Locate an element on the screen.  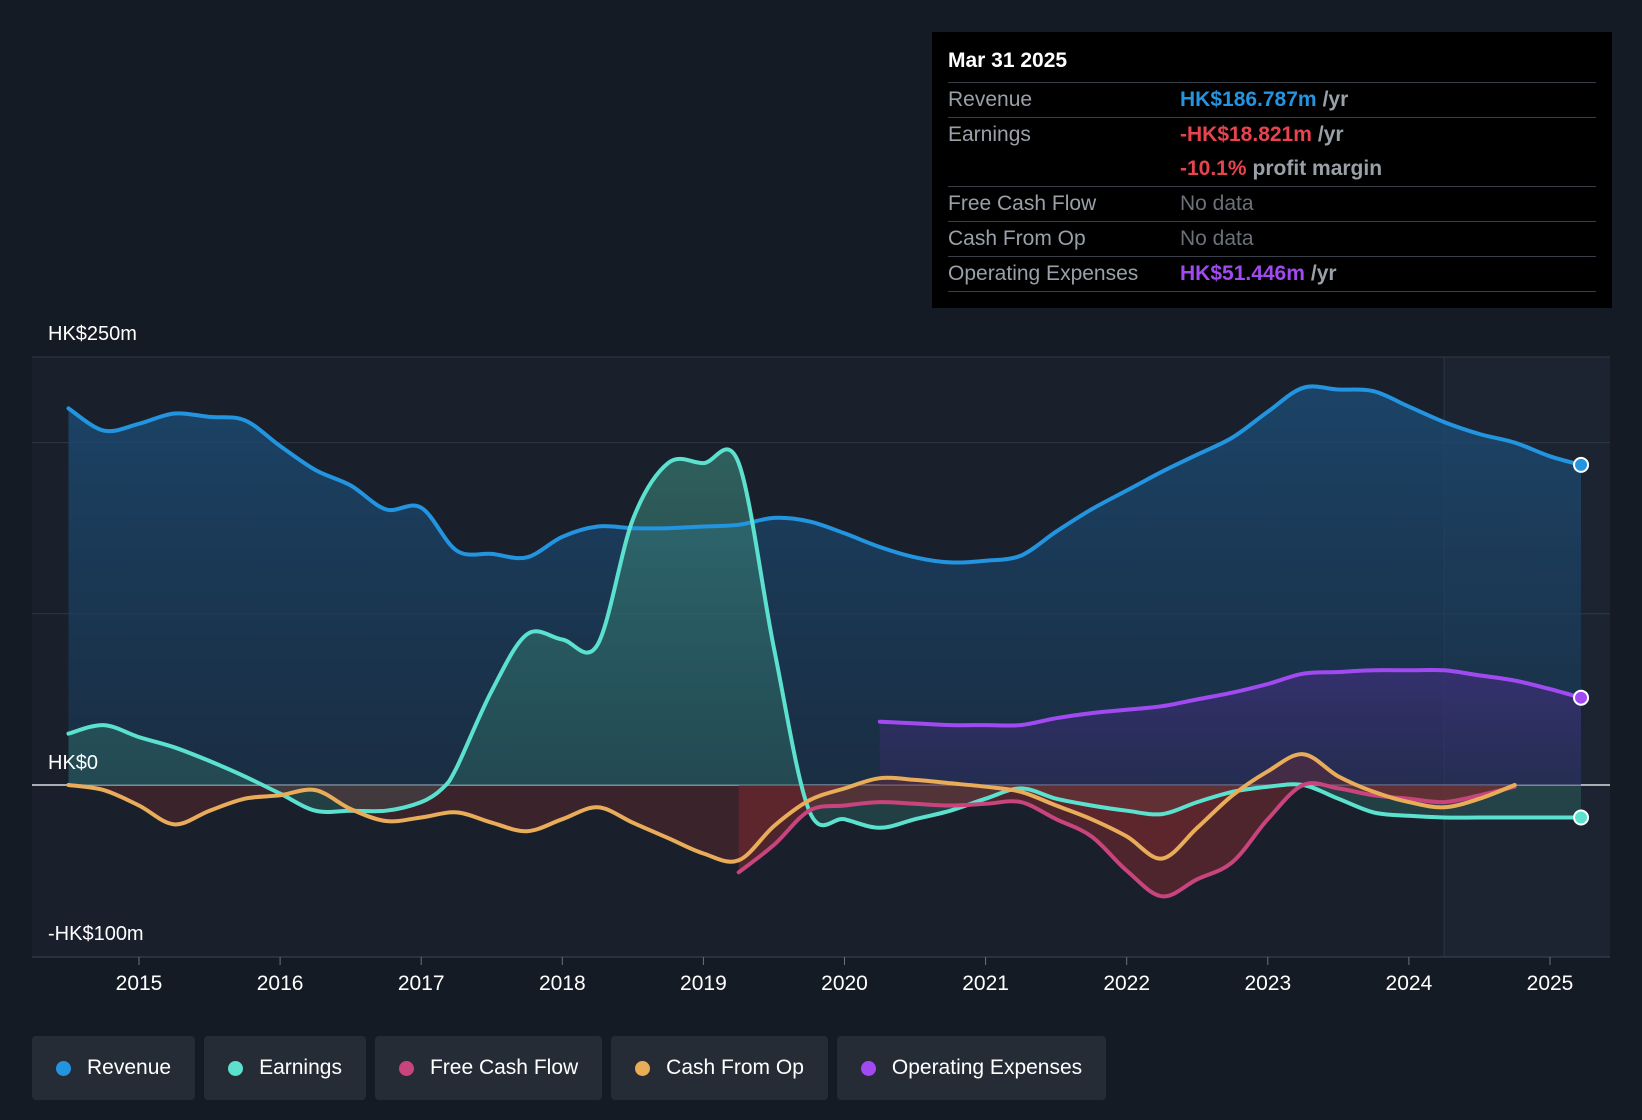
x-tick-label: 2024 is located at coordinates (1409, 983).